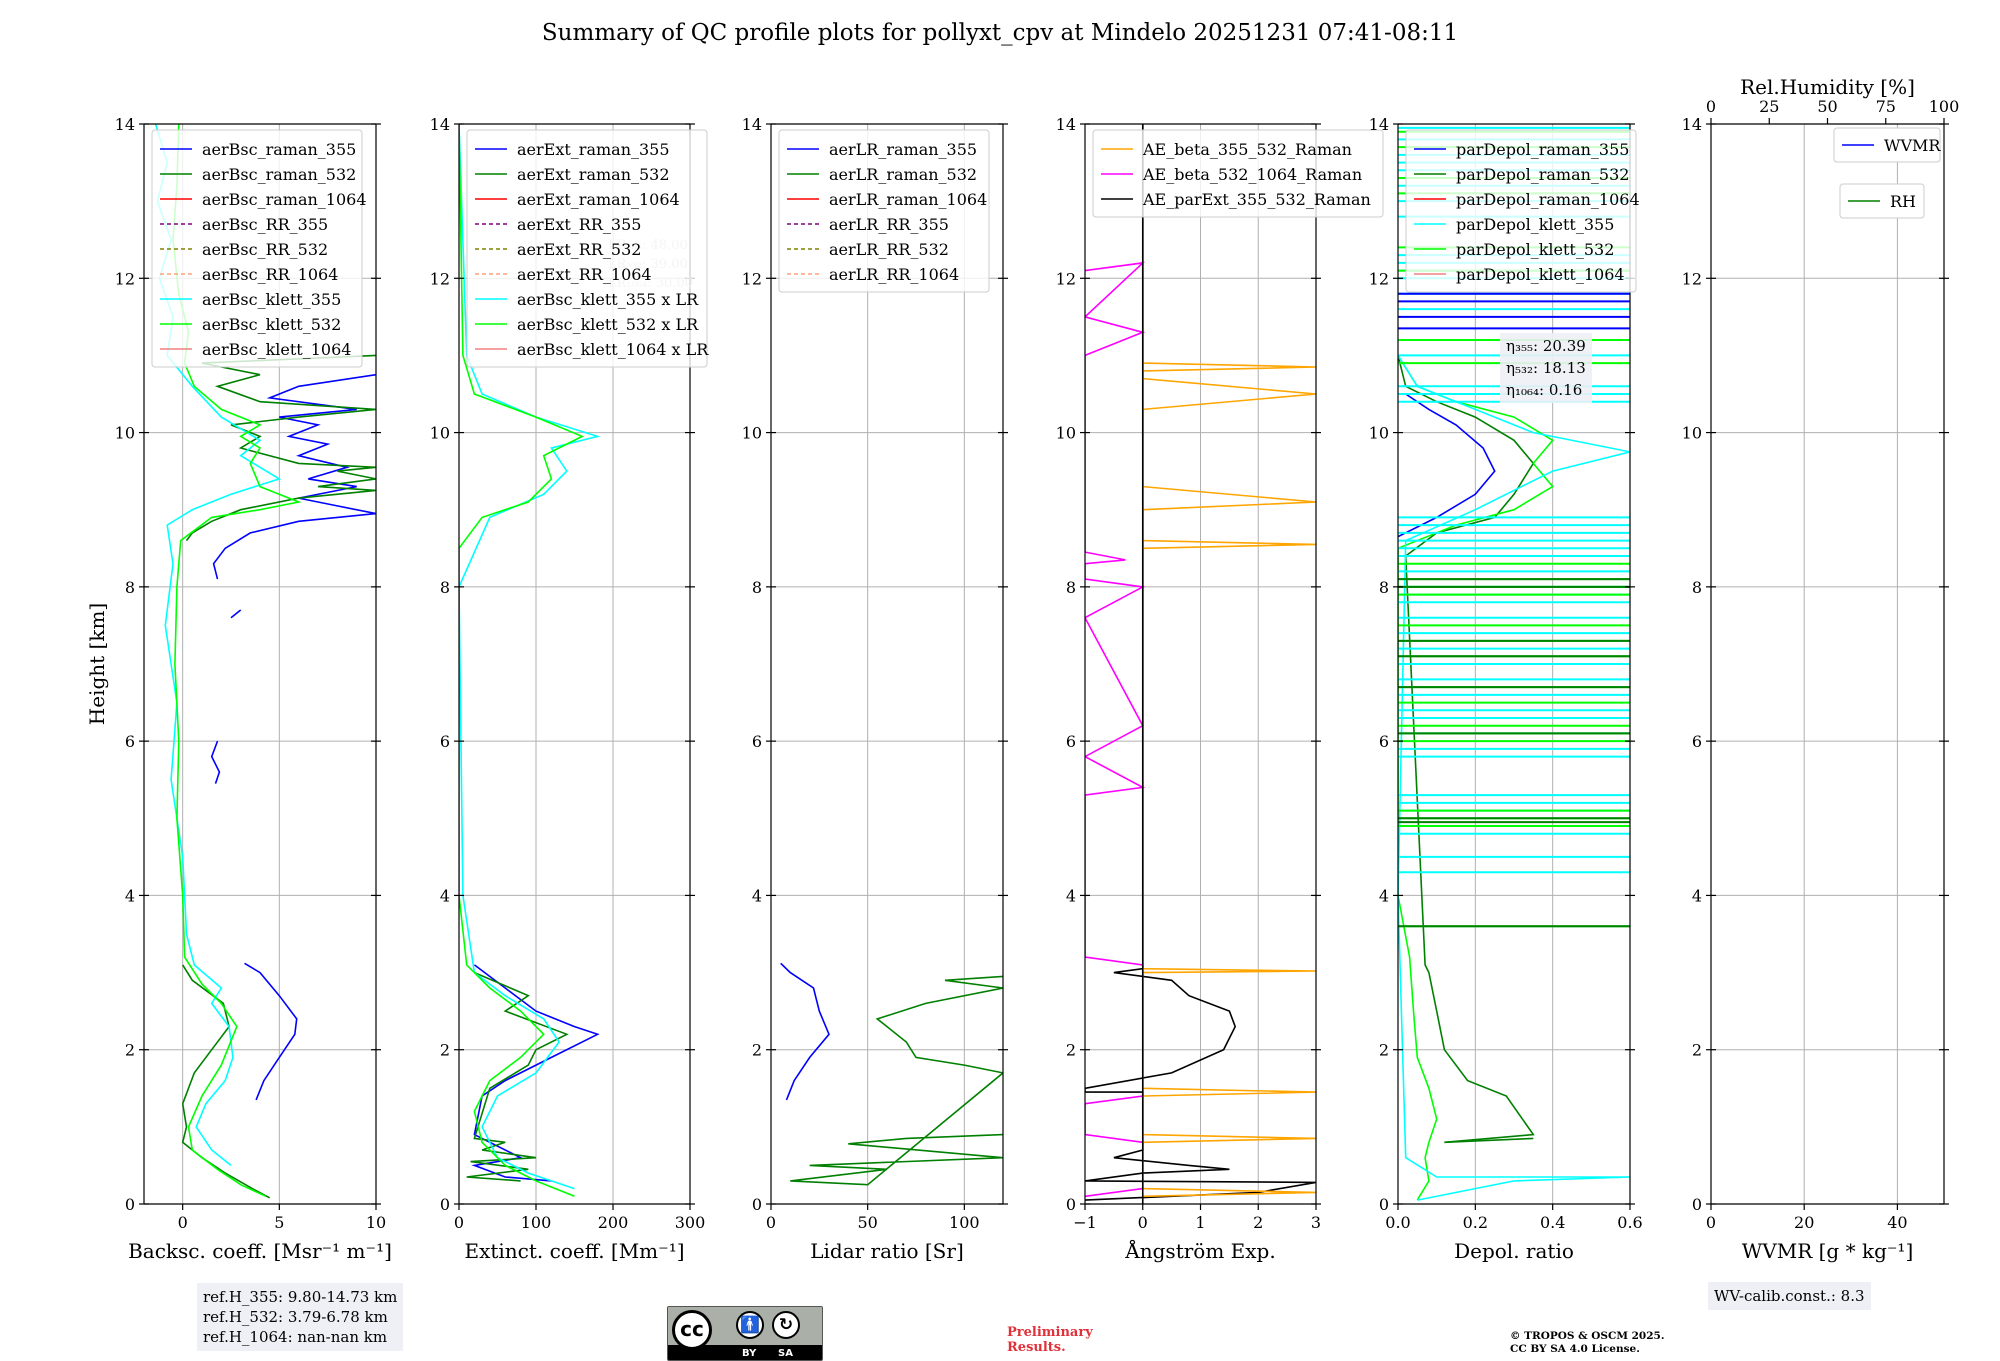 Image resolution: width=2000 pixels, height=1361 pixels. I want to click on series-group-lr, so click(891, 1074).